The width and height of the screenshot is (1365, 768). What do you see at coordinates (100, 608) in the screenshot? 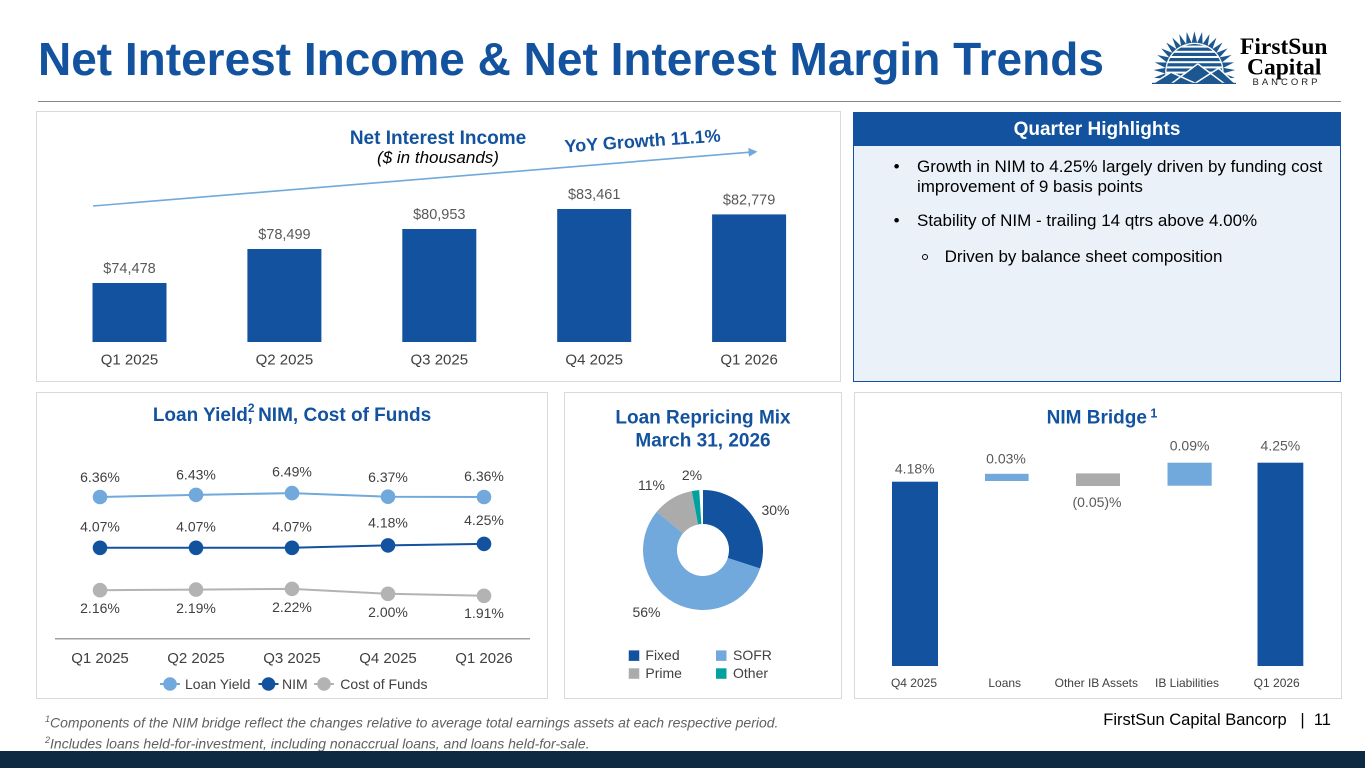
I see `svg-text: 2.16%` at bounding box center [100, 608].